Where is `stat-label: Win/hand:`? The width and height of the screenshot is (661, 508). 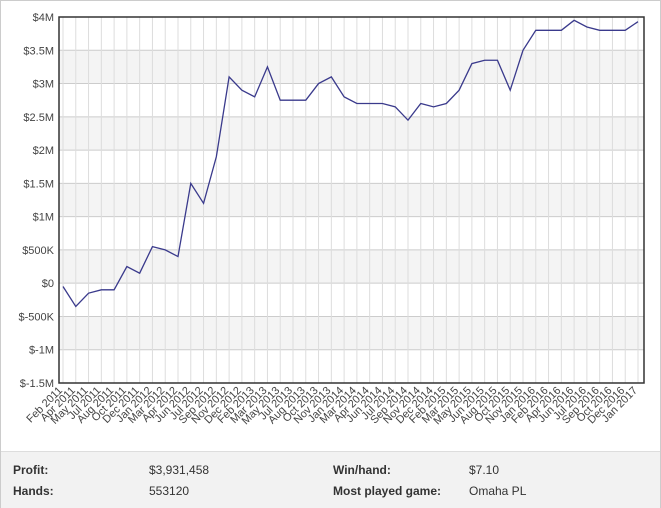
stat-label: Win/hand: is located at coordinates (362, 470).